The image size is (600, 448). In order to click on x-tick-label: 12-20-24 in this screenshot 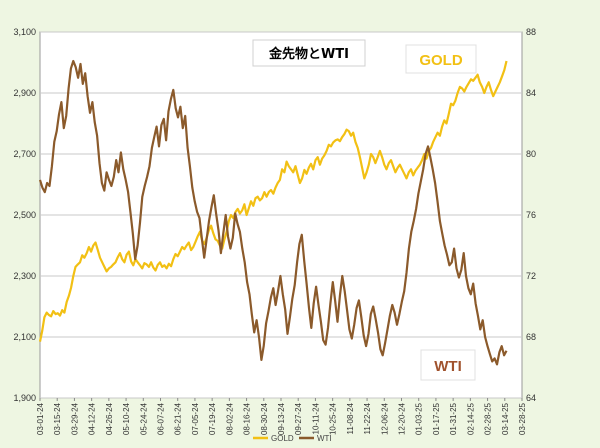, I will do `click(402, 418)`.